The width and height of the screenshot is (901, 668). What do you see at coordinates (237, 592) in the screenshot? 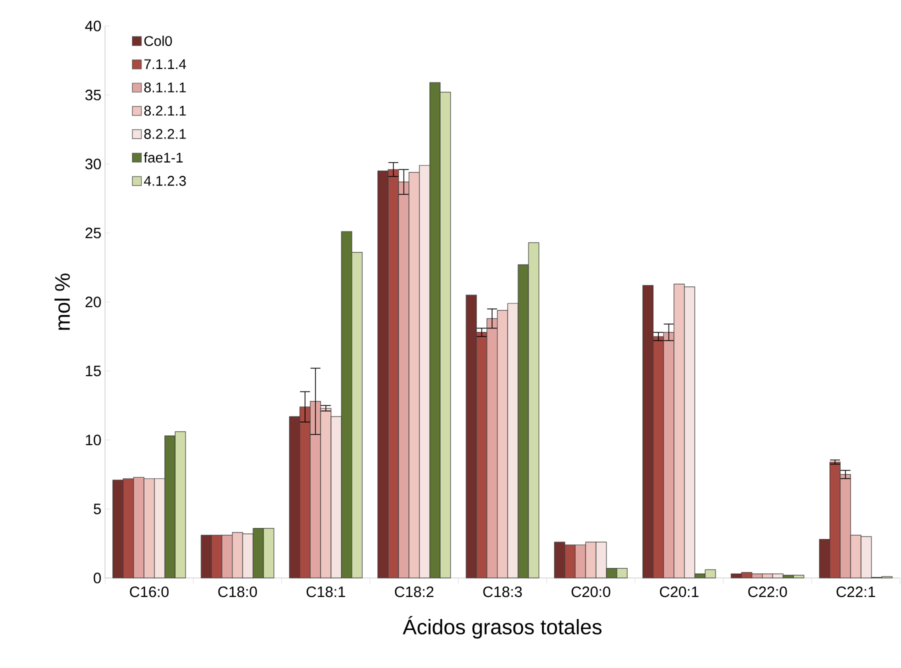
I see `x-tick-label: C18:0` at bounding box center [237, 592].